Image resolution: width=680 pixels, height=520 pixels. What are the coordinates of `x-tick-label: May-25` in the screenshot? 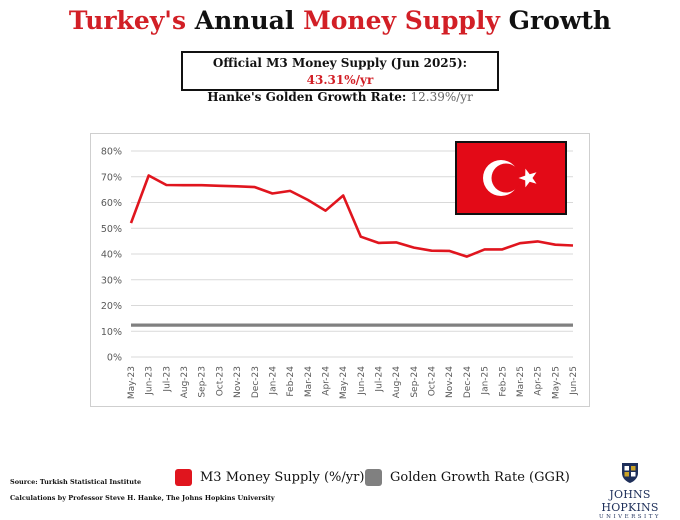 It's located at (556, 382).